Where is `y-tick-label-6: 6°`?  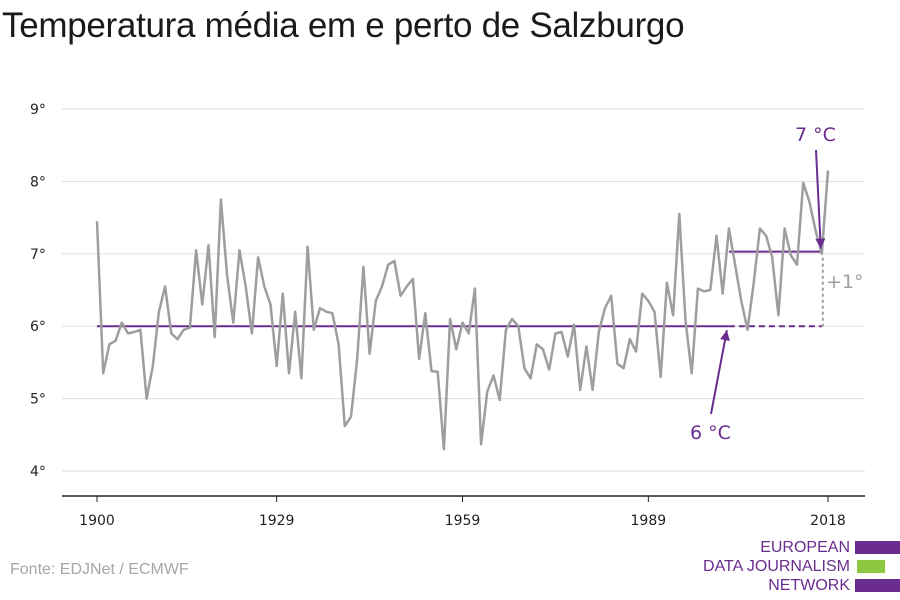
y-tick-label-6: 6° is located at coordinates (38, 327).